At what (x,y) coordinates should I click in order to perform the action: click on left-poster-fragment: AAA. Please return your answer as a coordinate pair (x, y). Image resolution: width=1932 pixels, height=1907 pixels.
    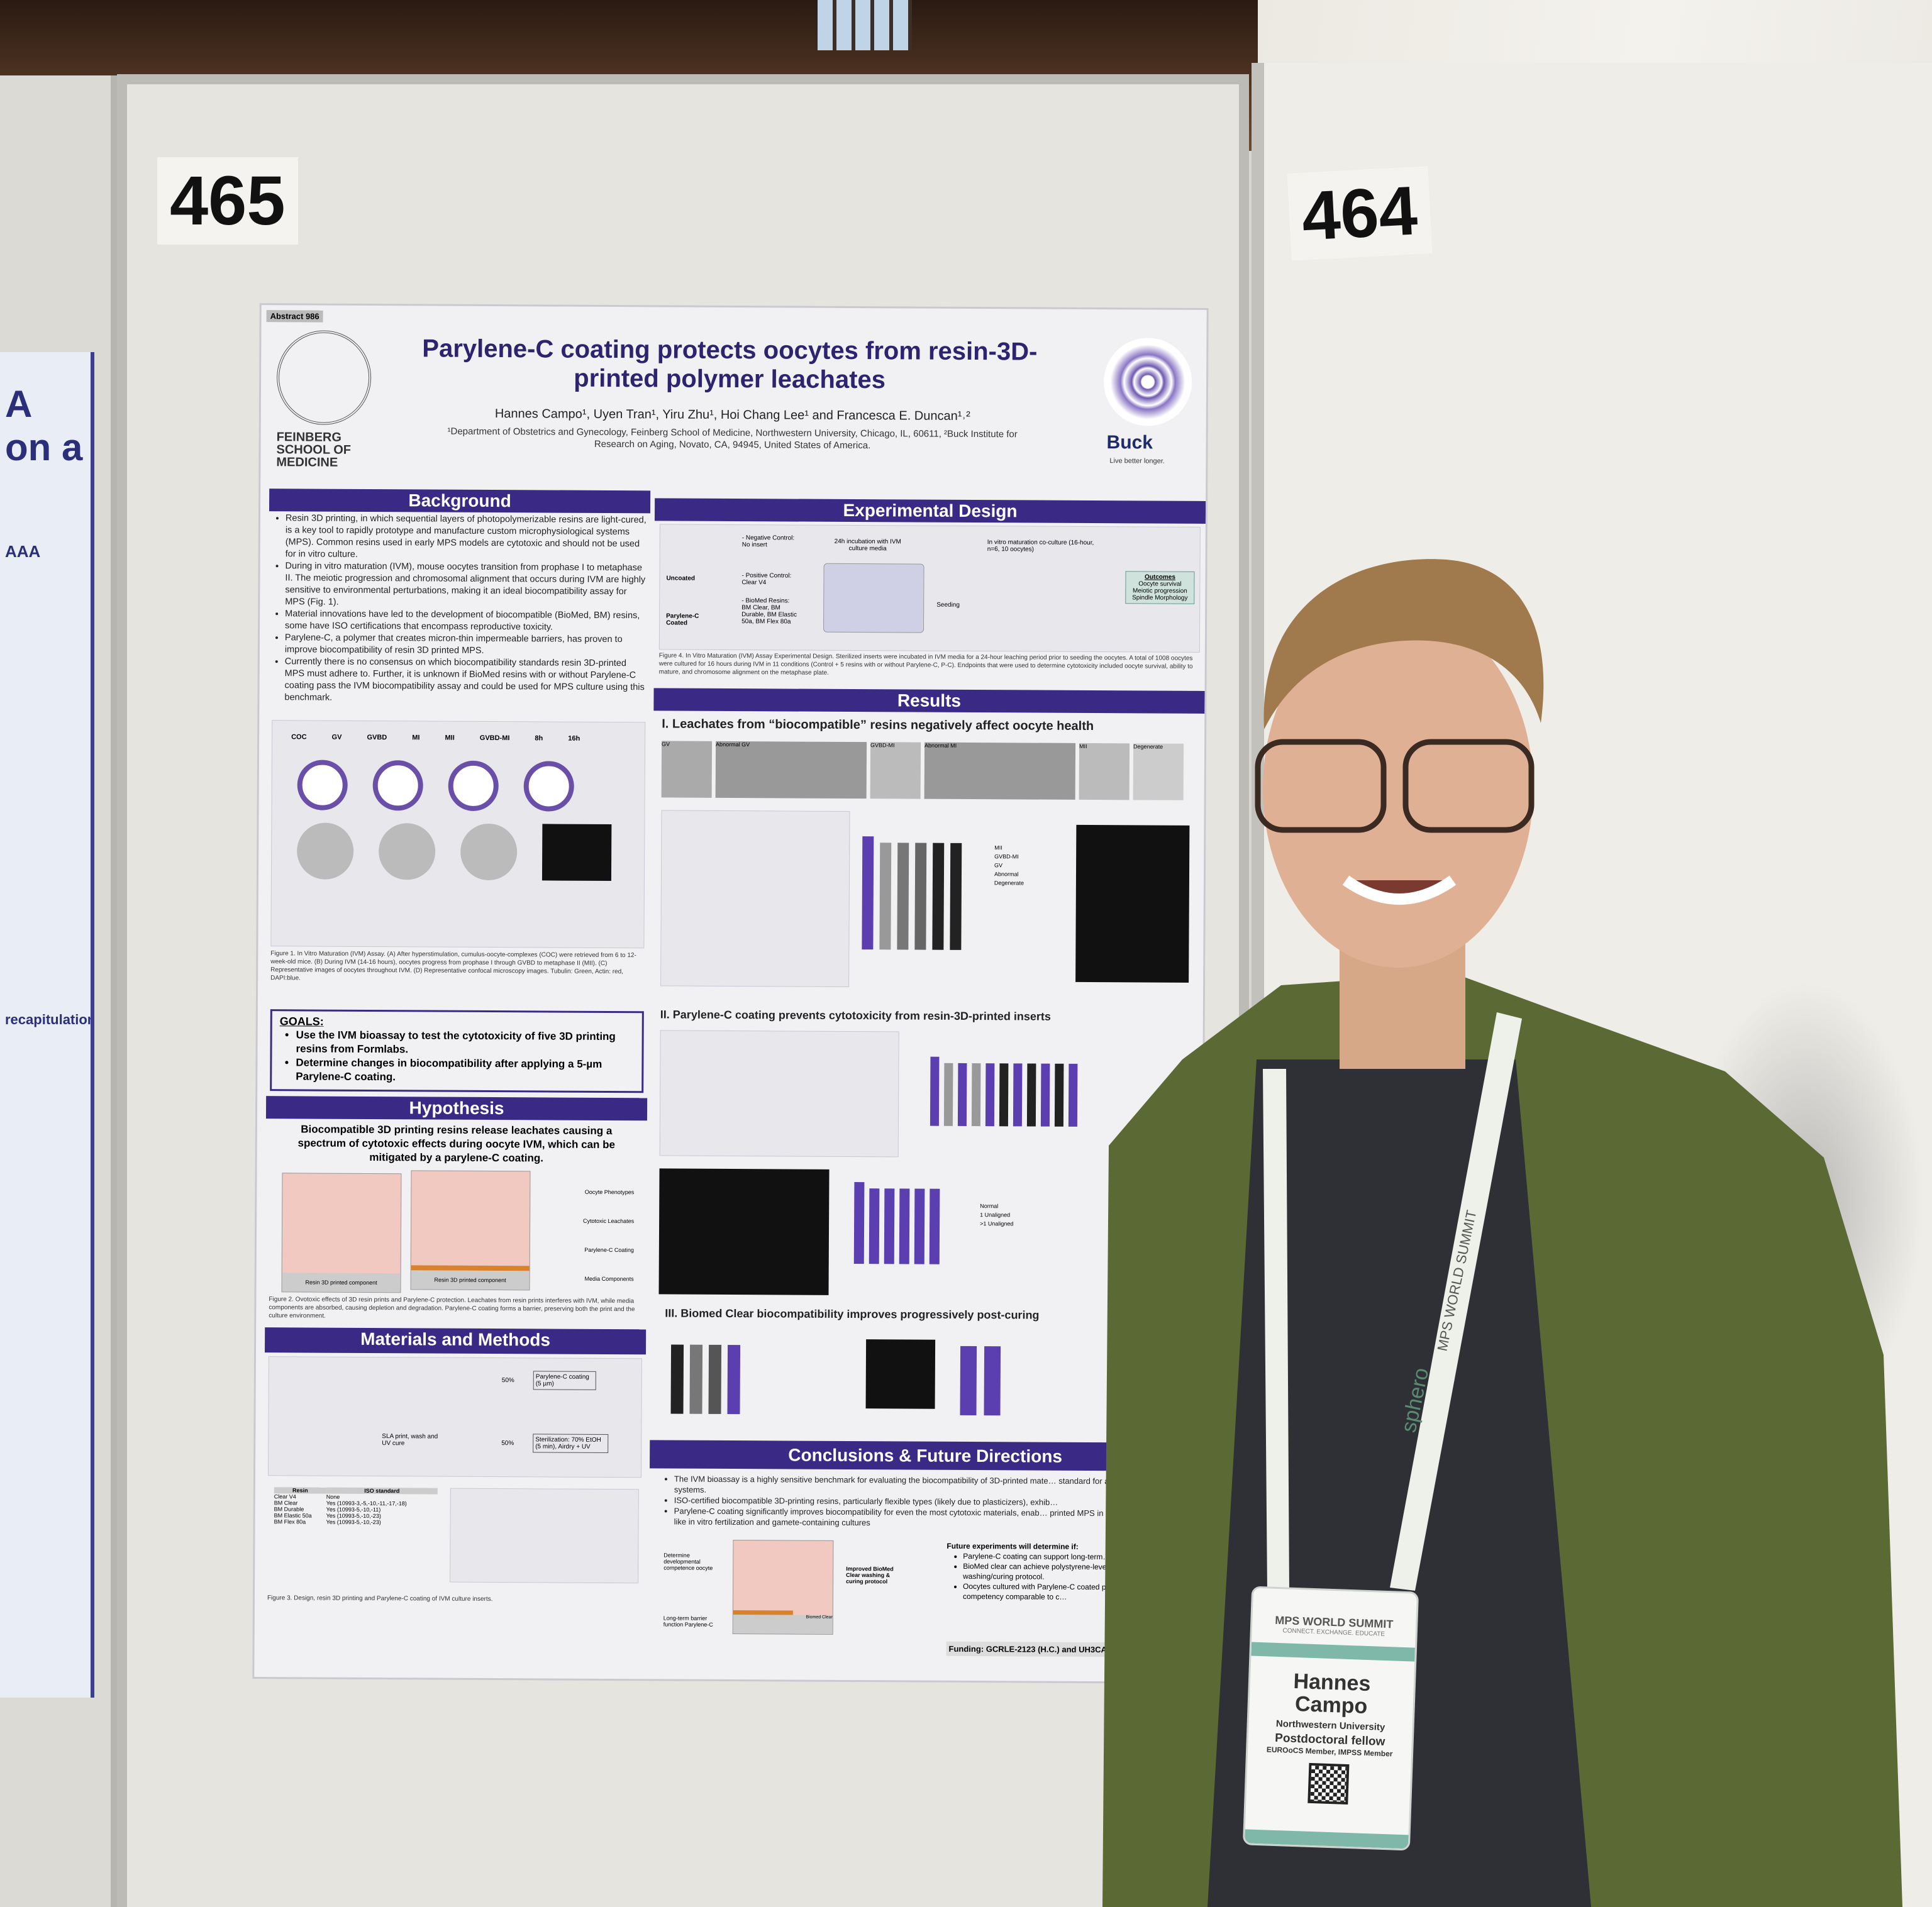
    Looking at the image, I should click on (23, 552).